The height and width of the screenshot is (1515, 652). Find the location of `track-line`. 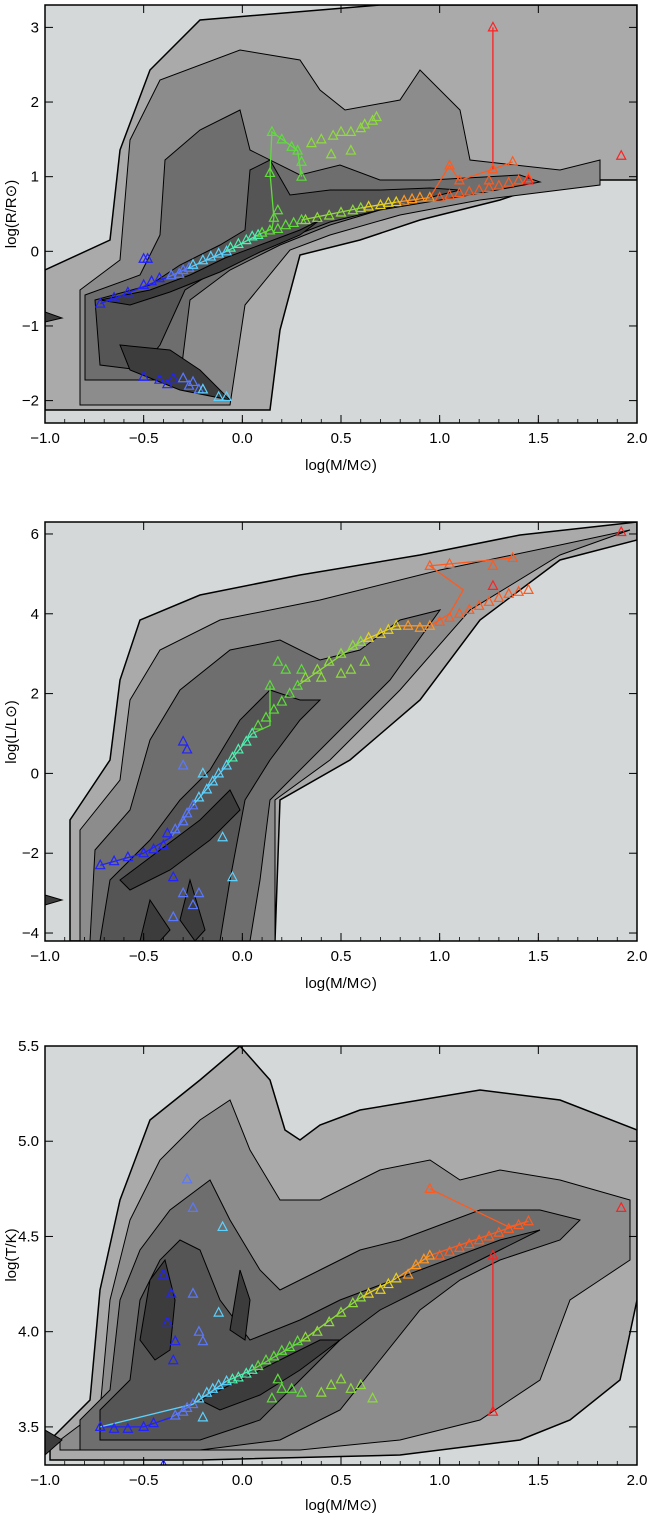

track-line is located at coordinates (378, 205).